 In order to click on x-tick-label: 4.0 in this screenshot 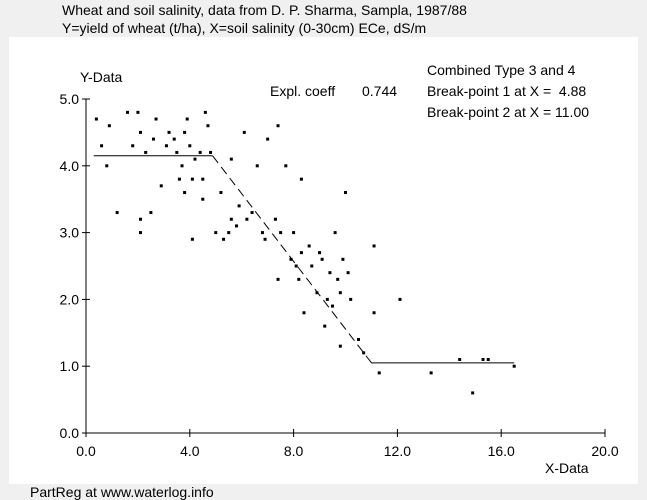, I will do `click(190, 451)`.